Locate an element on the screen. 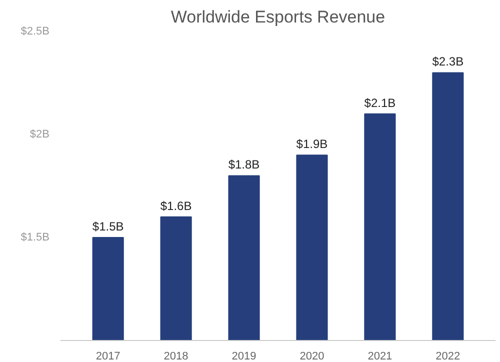  data-label: $1.5B is located at coordinates (108, 227).